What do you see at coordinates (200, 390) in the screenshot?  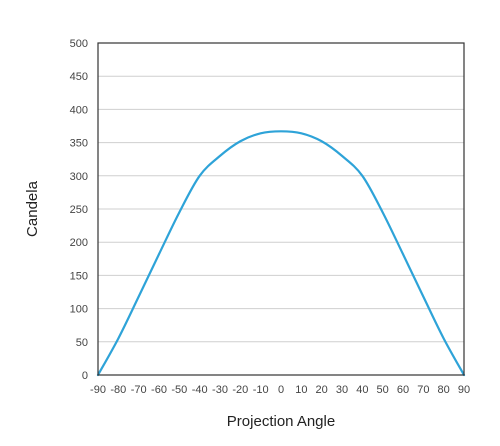 I see `x-tick-label: -40` at bounding box center [200, 390].